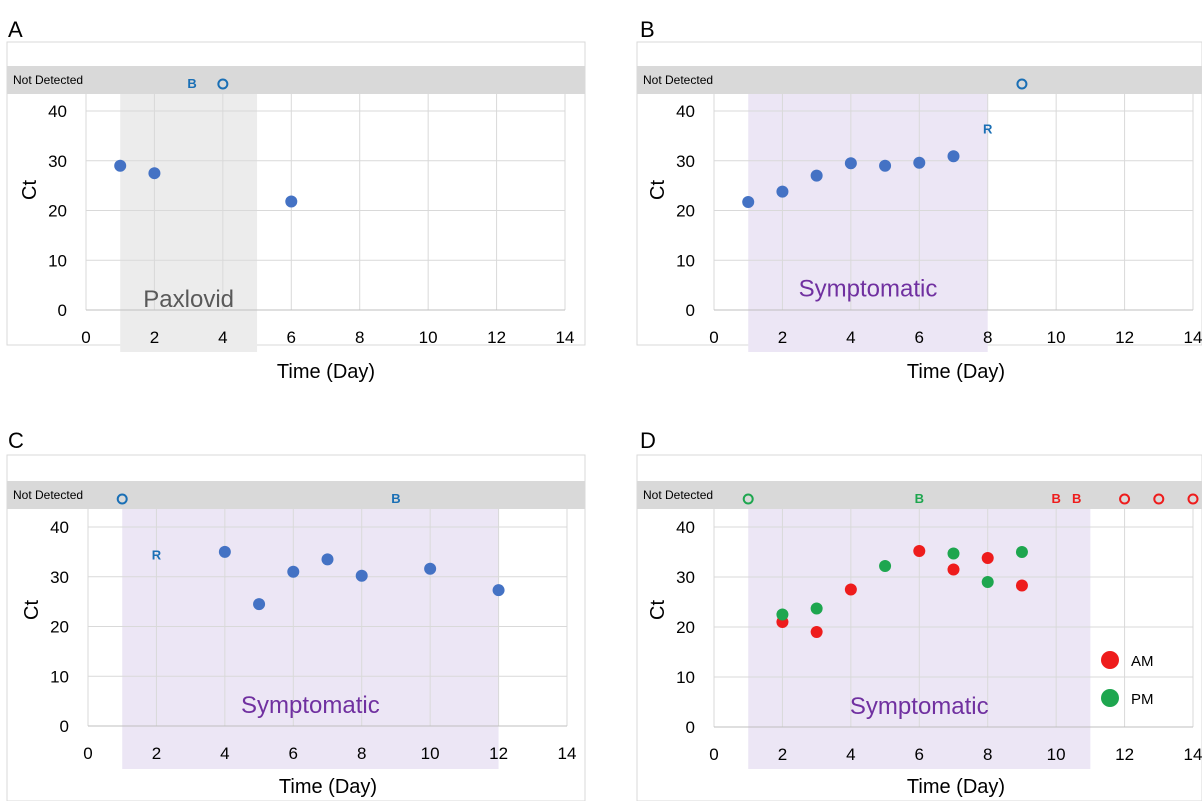 The width and height of the screenshot is (1202, 801). What do you see at coordinates (15, 29) in the screenshot?
I see `panel-letter: A` at bounding box center [15, 29].